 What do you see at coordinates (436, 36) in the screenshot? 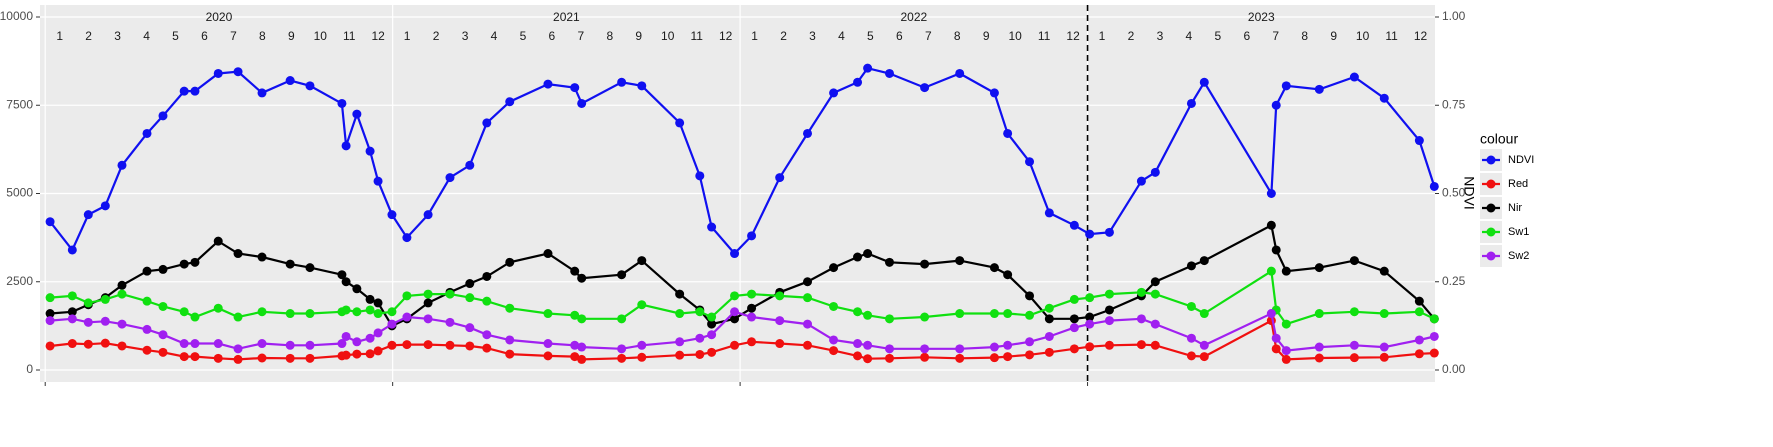
I see `month-label: 2` at bounding box center [436, 36].